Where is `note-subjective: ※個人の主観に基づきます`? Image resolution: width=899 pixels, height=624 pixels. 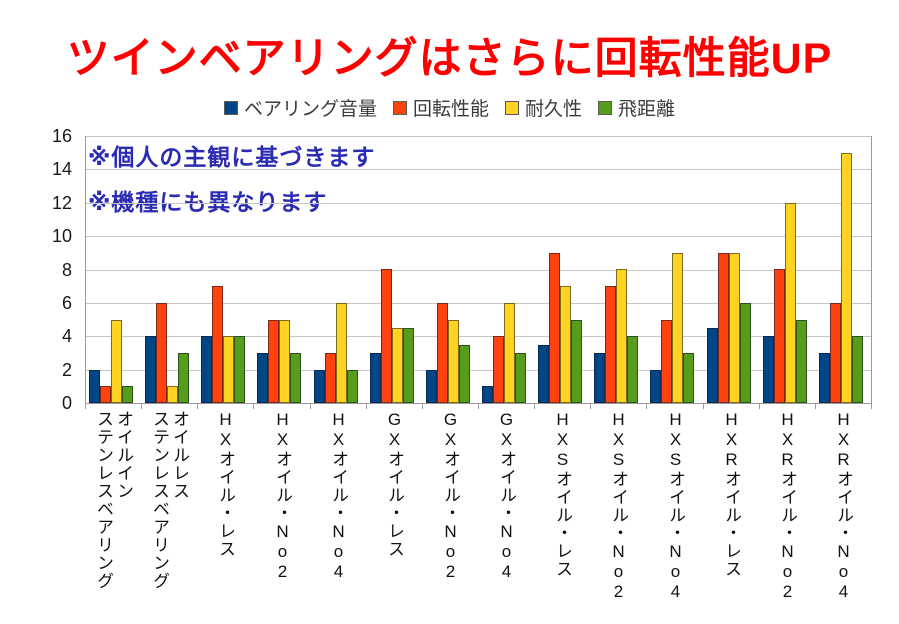
note-subjective: ※個人の主観に基づきます is located at coordinates (236, 155).